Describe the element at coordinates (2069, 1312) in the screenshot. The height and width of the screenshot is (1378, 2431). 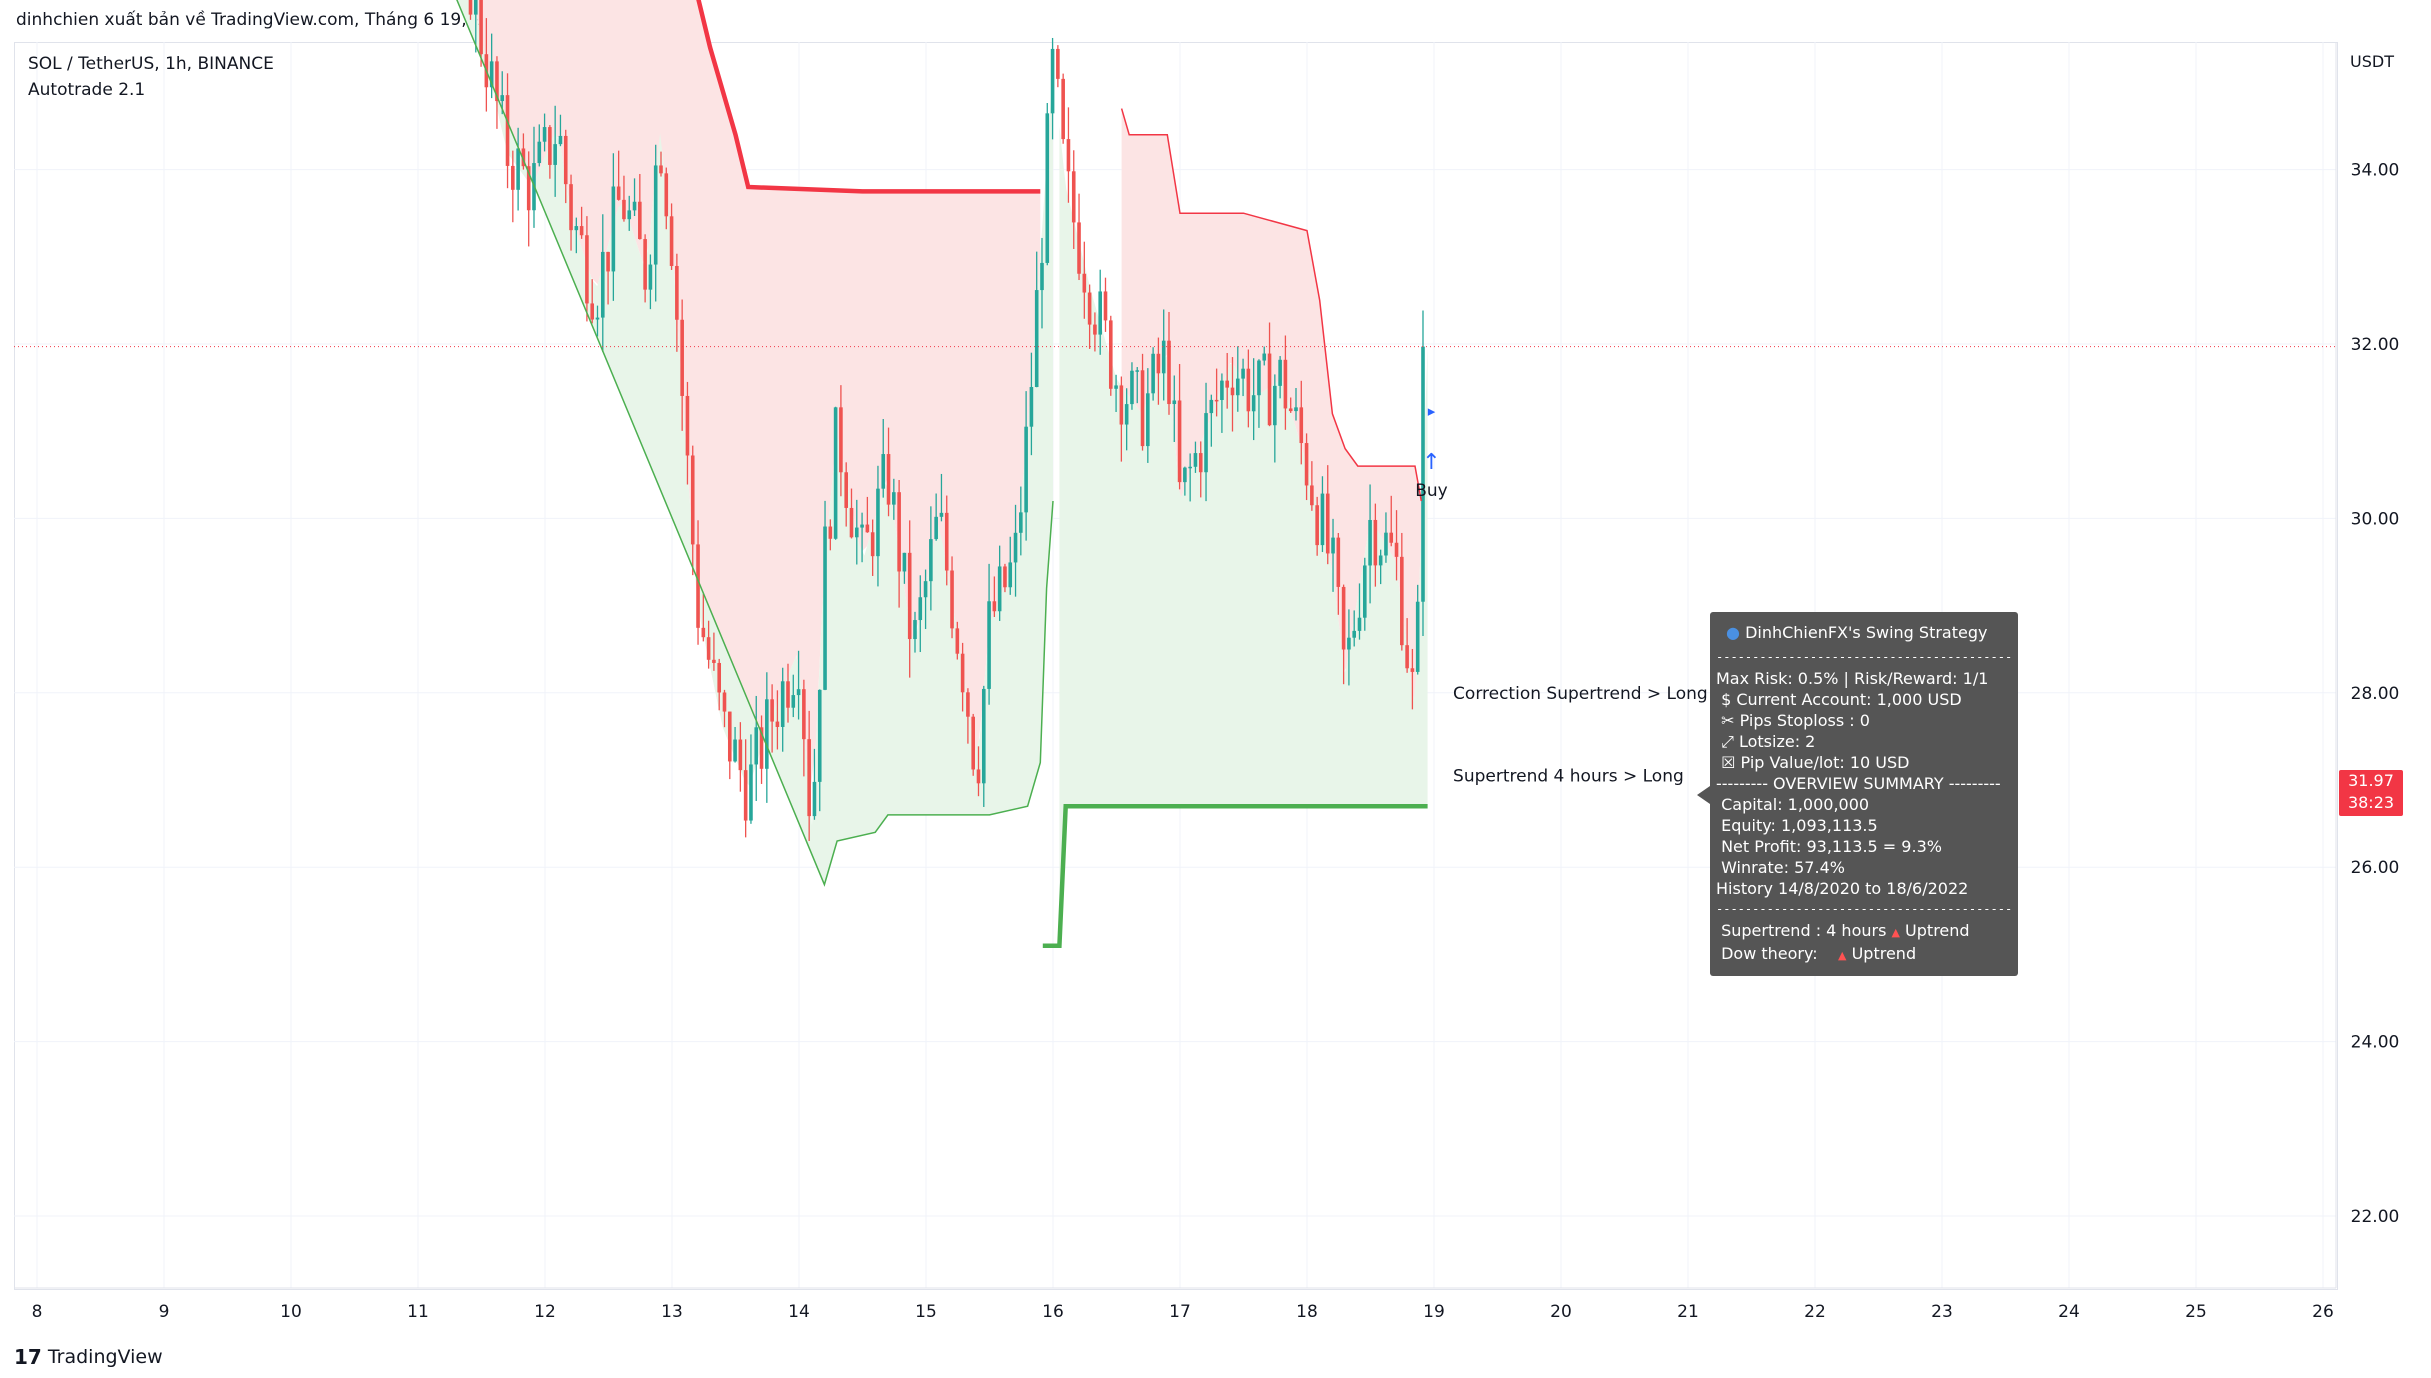
I see `x-tick-label: 24` at that location.